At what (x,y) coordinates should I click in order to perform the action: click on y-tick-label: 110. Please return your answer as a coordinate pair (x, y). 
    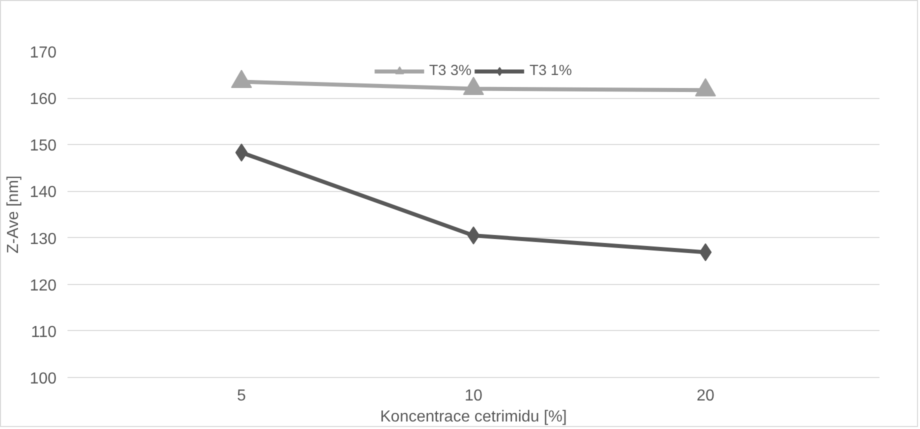
    Looking at the image, I should click on (43, 332).